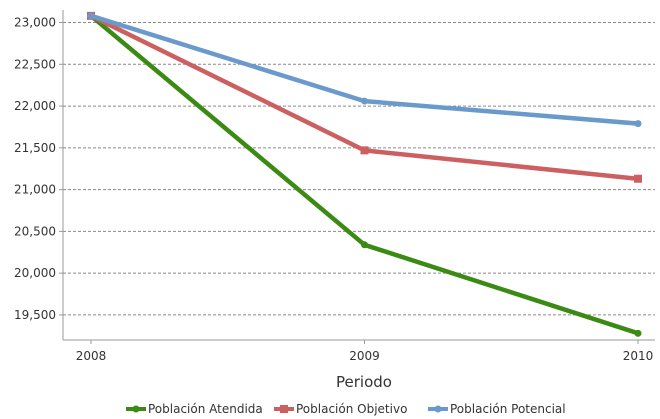 This screenshot has height=419, width=660. What do you see at coordinates (638, 356) in the screenshot?
I see `x-tick-label: 2010` at bounding box center [638, 356].